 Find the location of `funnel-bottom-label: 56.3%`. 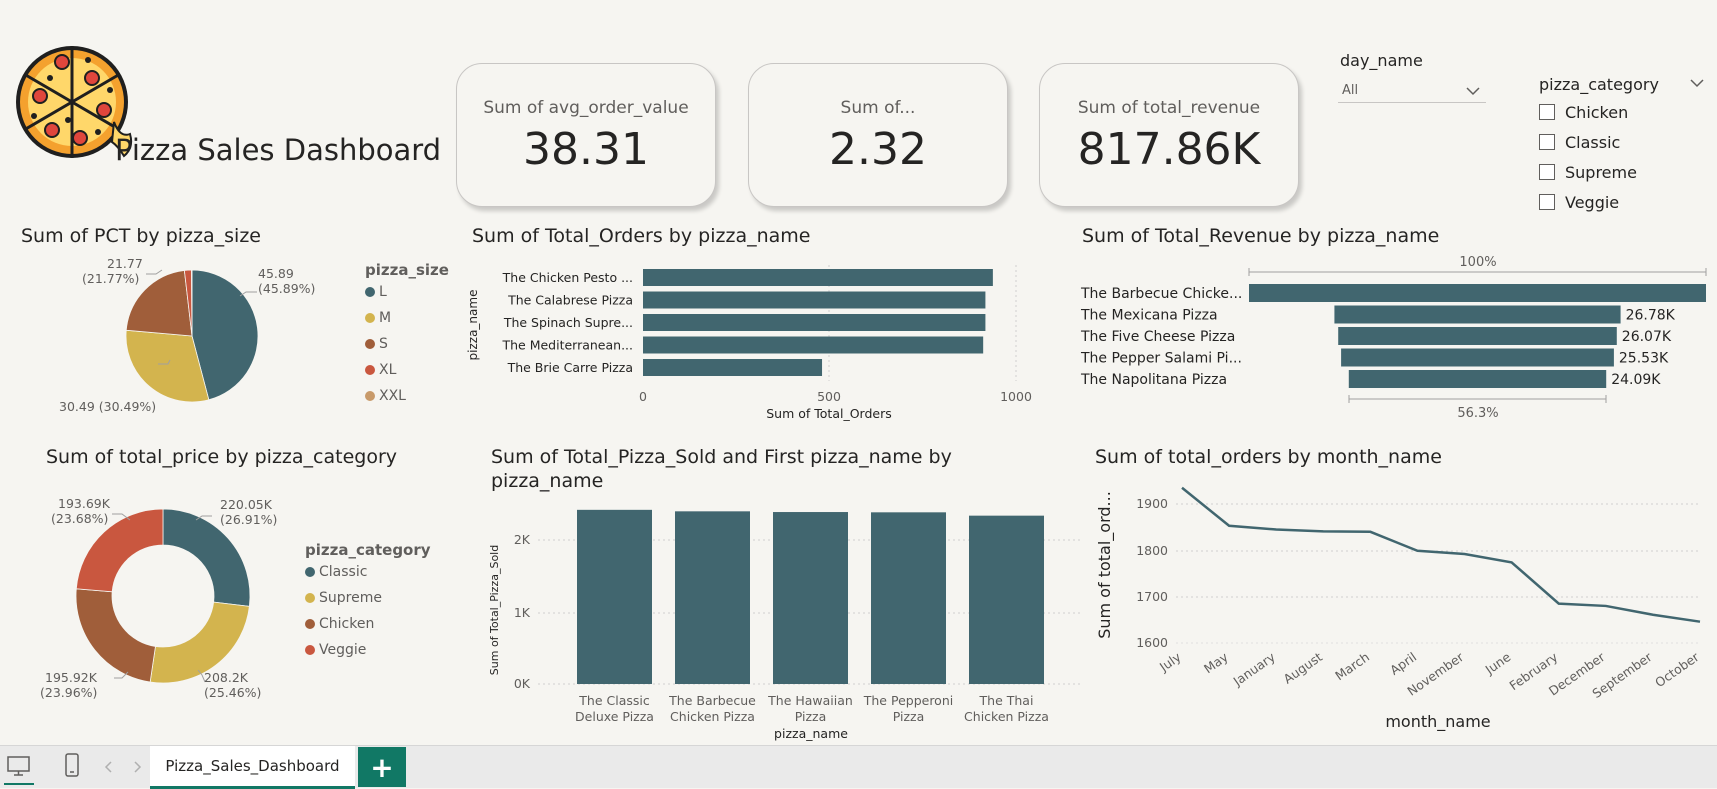

funnel-bottom-label: 56.3% is located at coordinates (1477, 413).